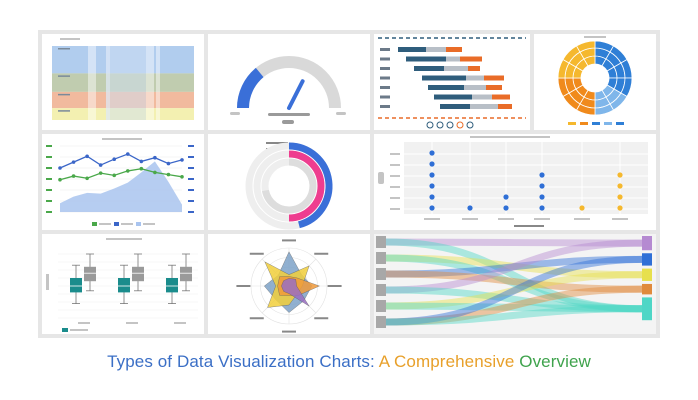 Image resolution: width=698 pixels, height=400 pixels. Describe the element at coordinates (121, 186) in the screenshot. I see `area-series` at that location.